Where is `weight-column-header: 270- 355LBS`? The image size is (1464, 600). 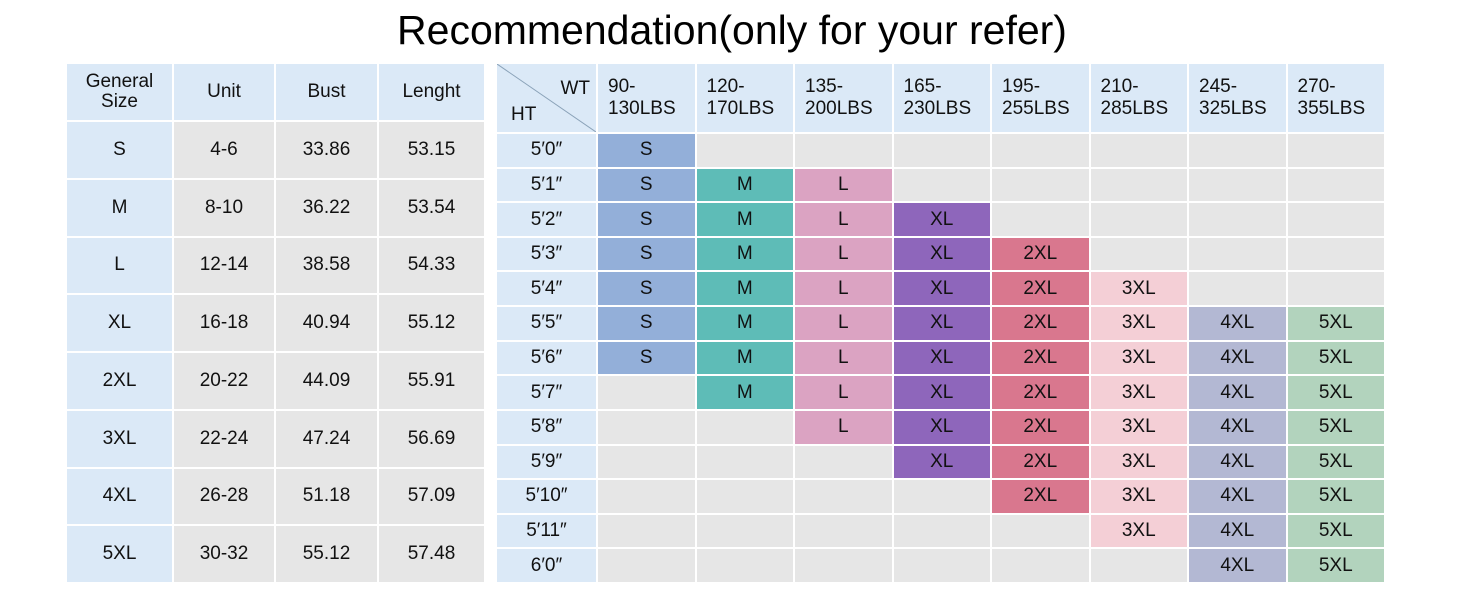
weight-column-header: 270- 355LBS is located at coordinates (1335, 98).